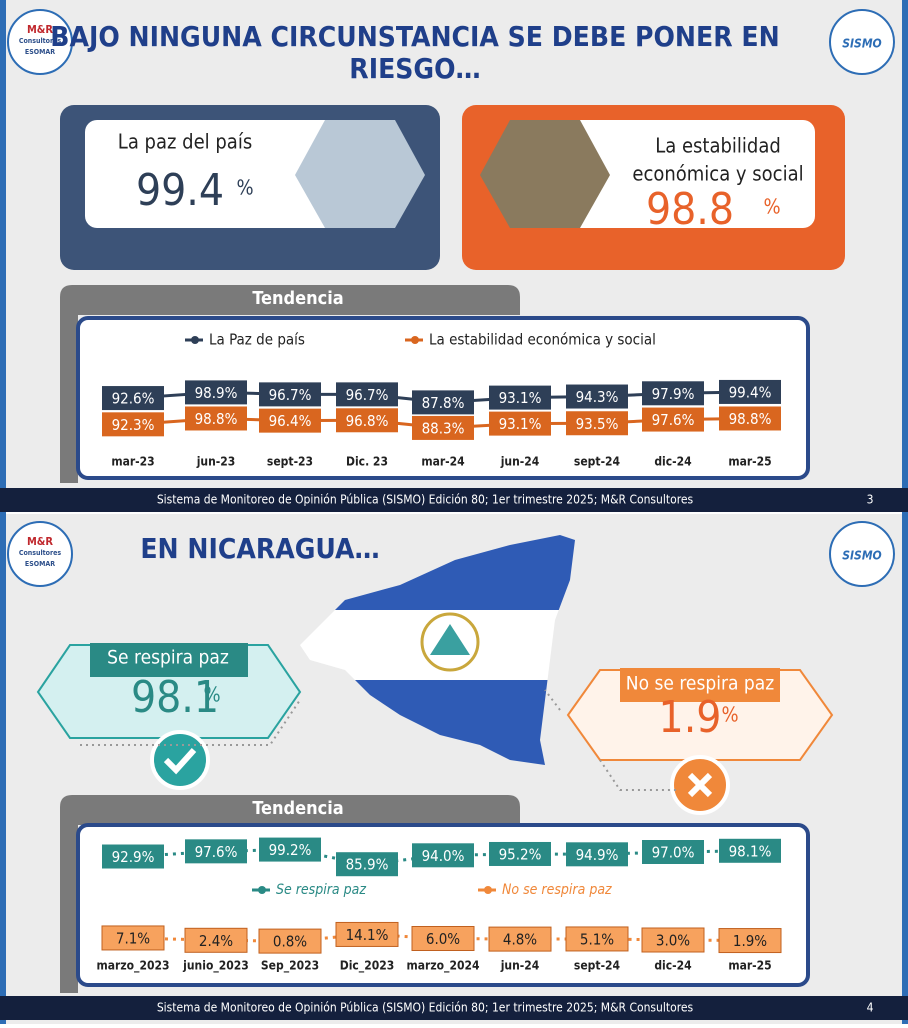  Describe the element at coordinates (750, 941) in the screenshot. I see `value-label: 1.9%` at that location.